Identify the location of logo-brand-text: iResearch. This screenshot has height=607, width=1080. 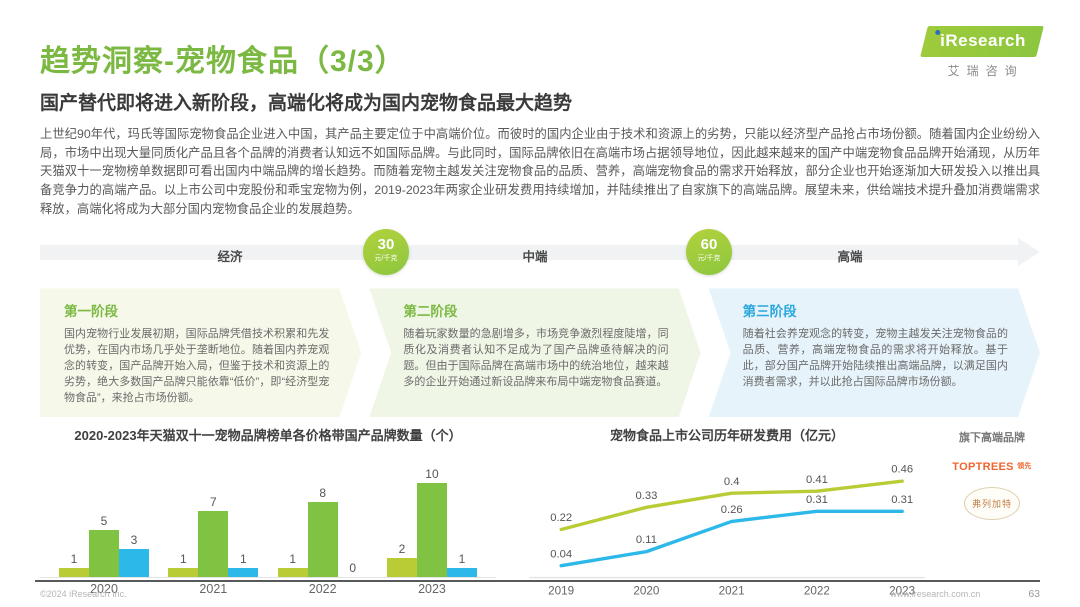
(983, 40).